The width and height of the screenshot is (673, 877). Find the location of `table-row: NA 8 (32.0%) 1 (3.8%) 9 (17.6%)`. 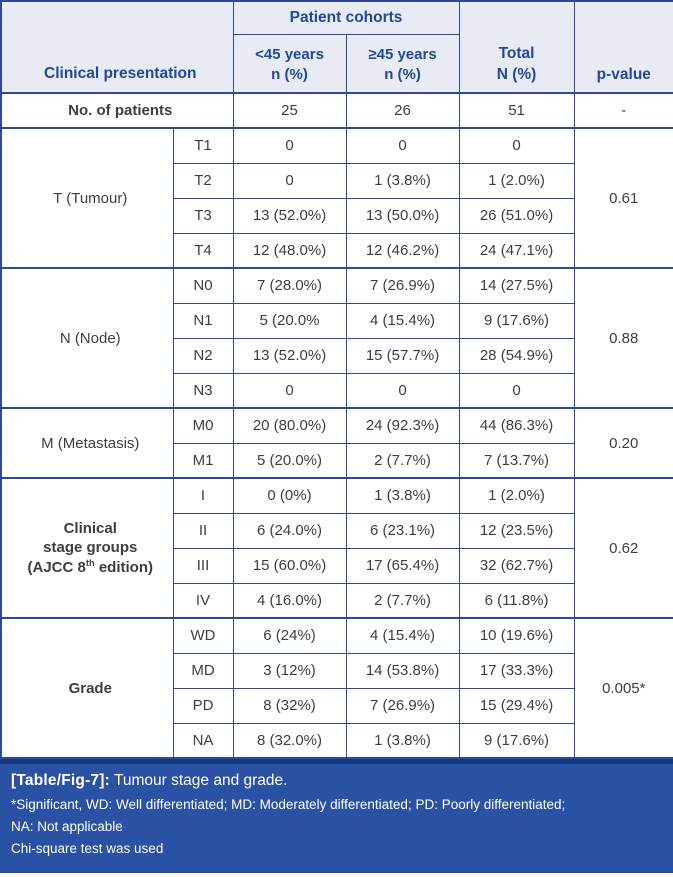

table-row: NA 8 (32.0%) 1 (3.8%) 9 (17.6%) is located at coordinates (337, 740).